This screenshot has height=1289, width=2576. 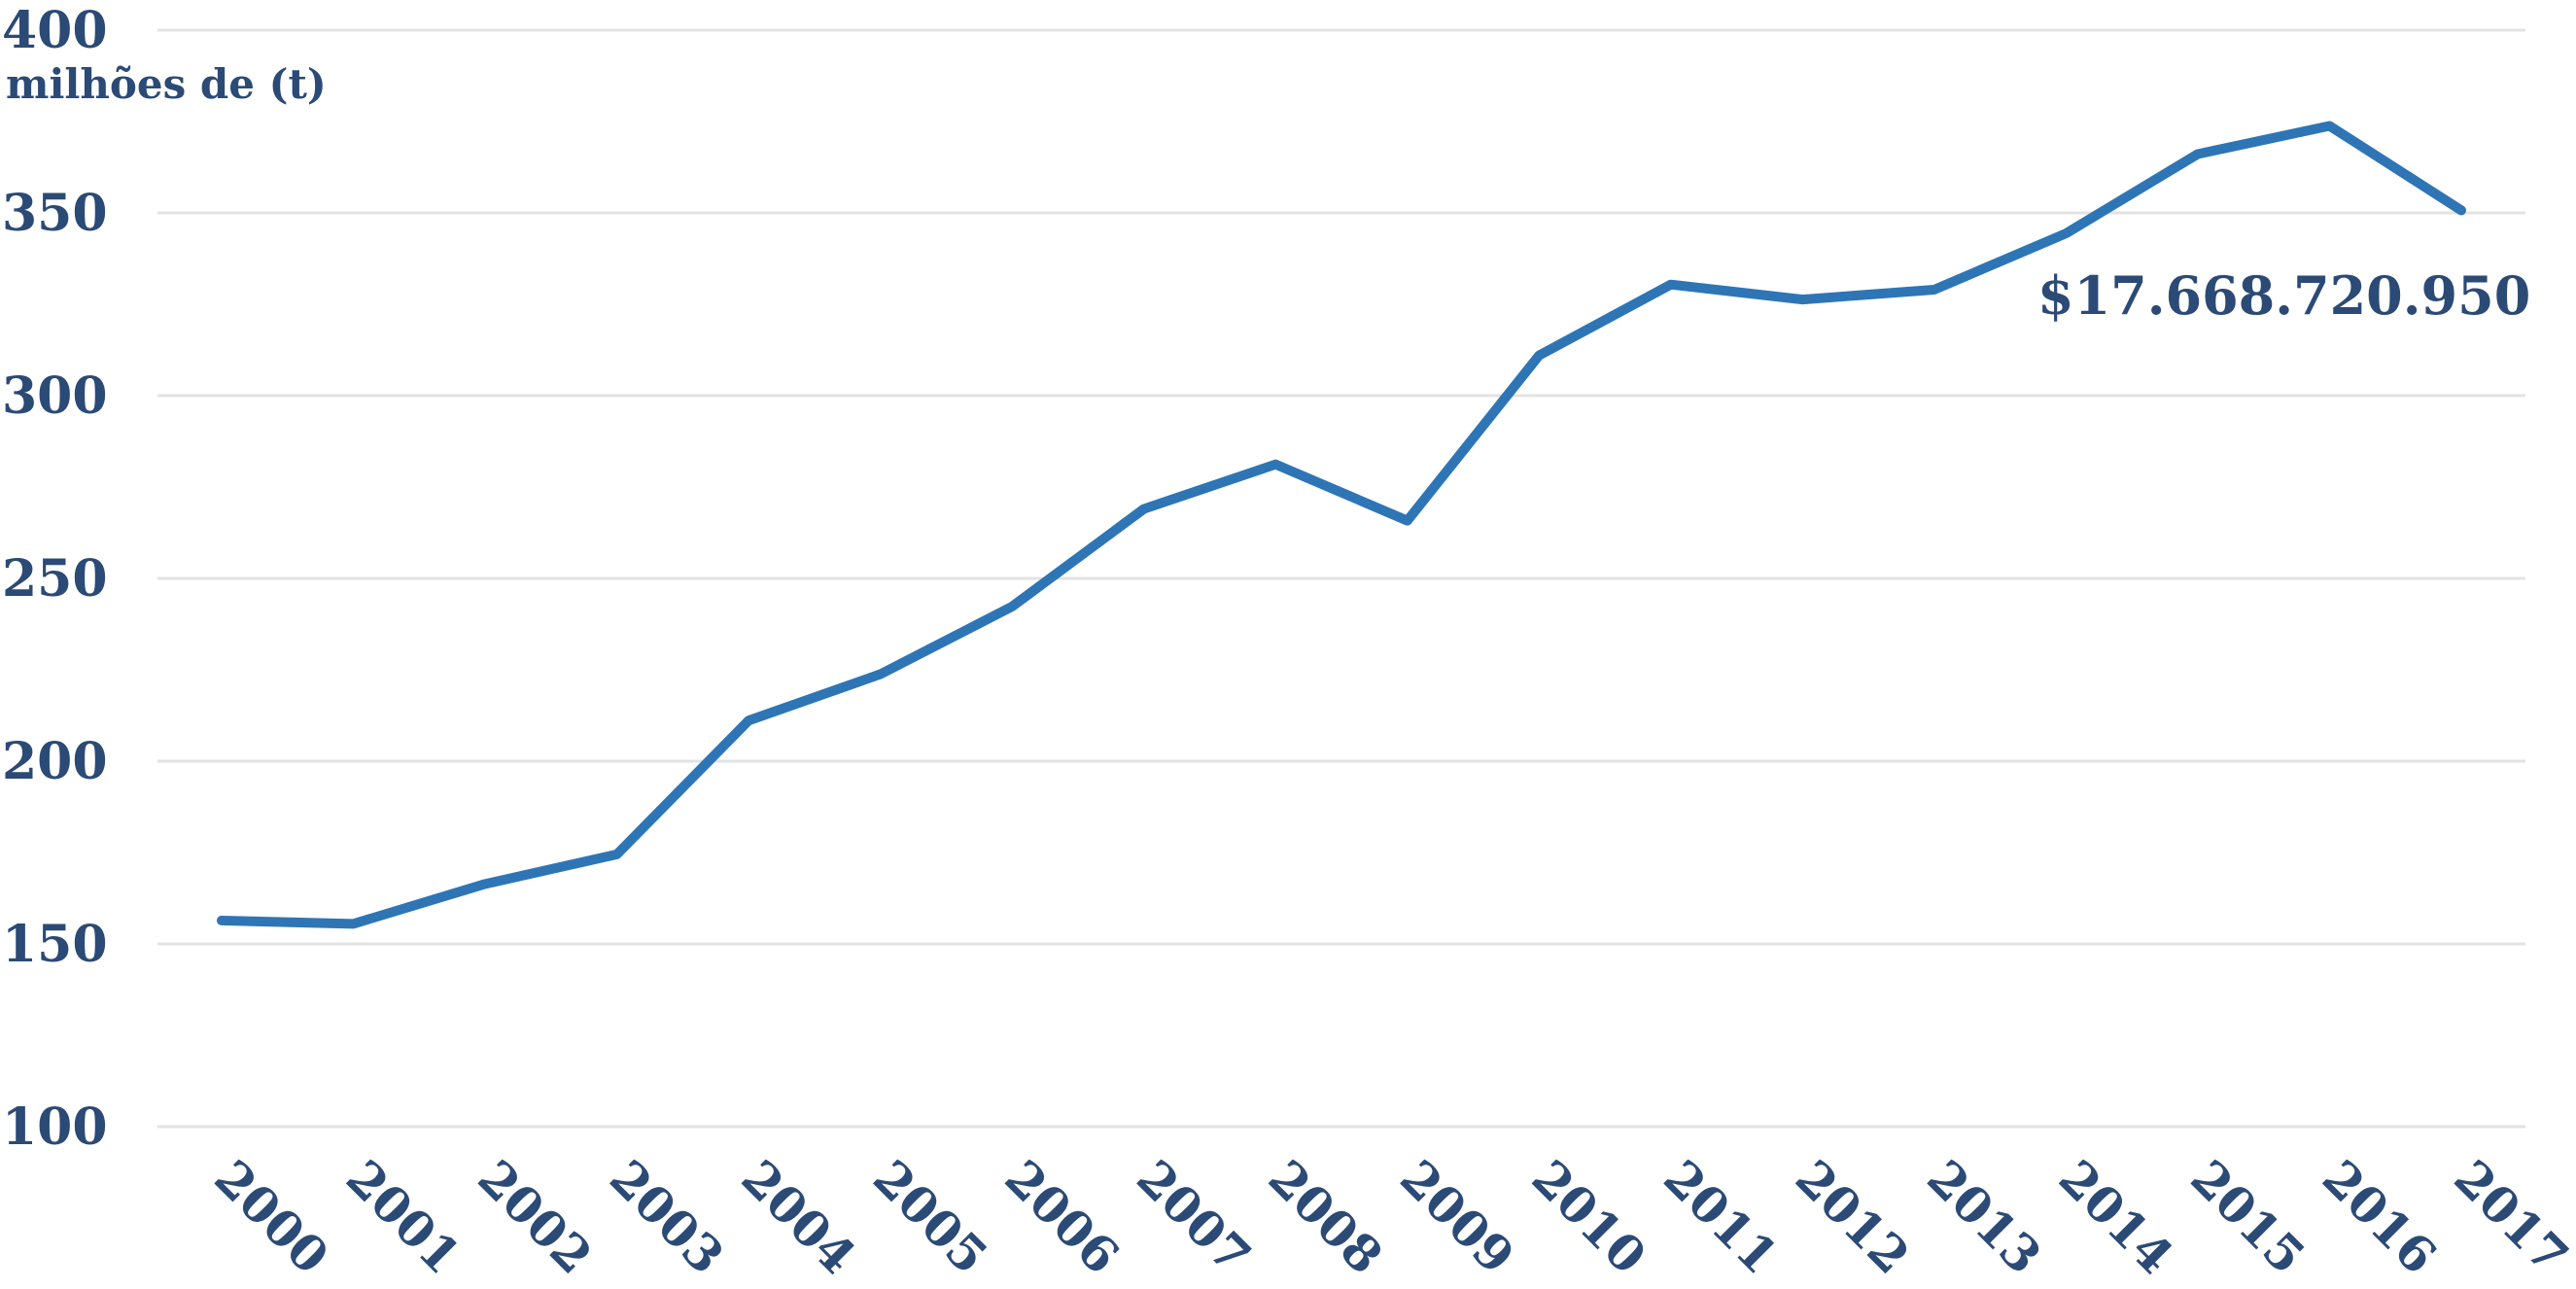 I want to click on data-annotation: $17.668.720.950, so click(x=2284, y=295).